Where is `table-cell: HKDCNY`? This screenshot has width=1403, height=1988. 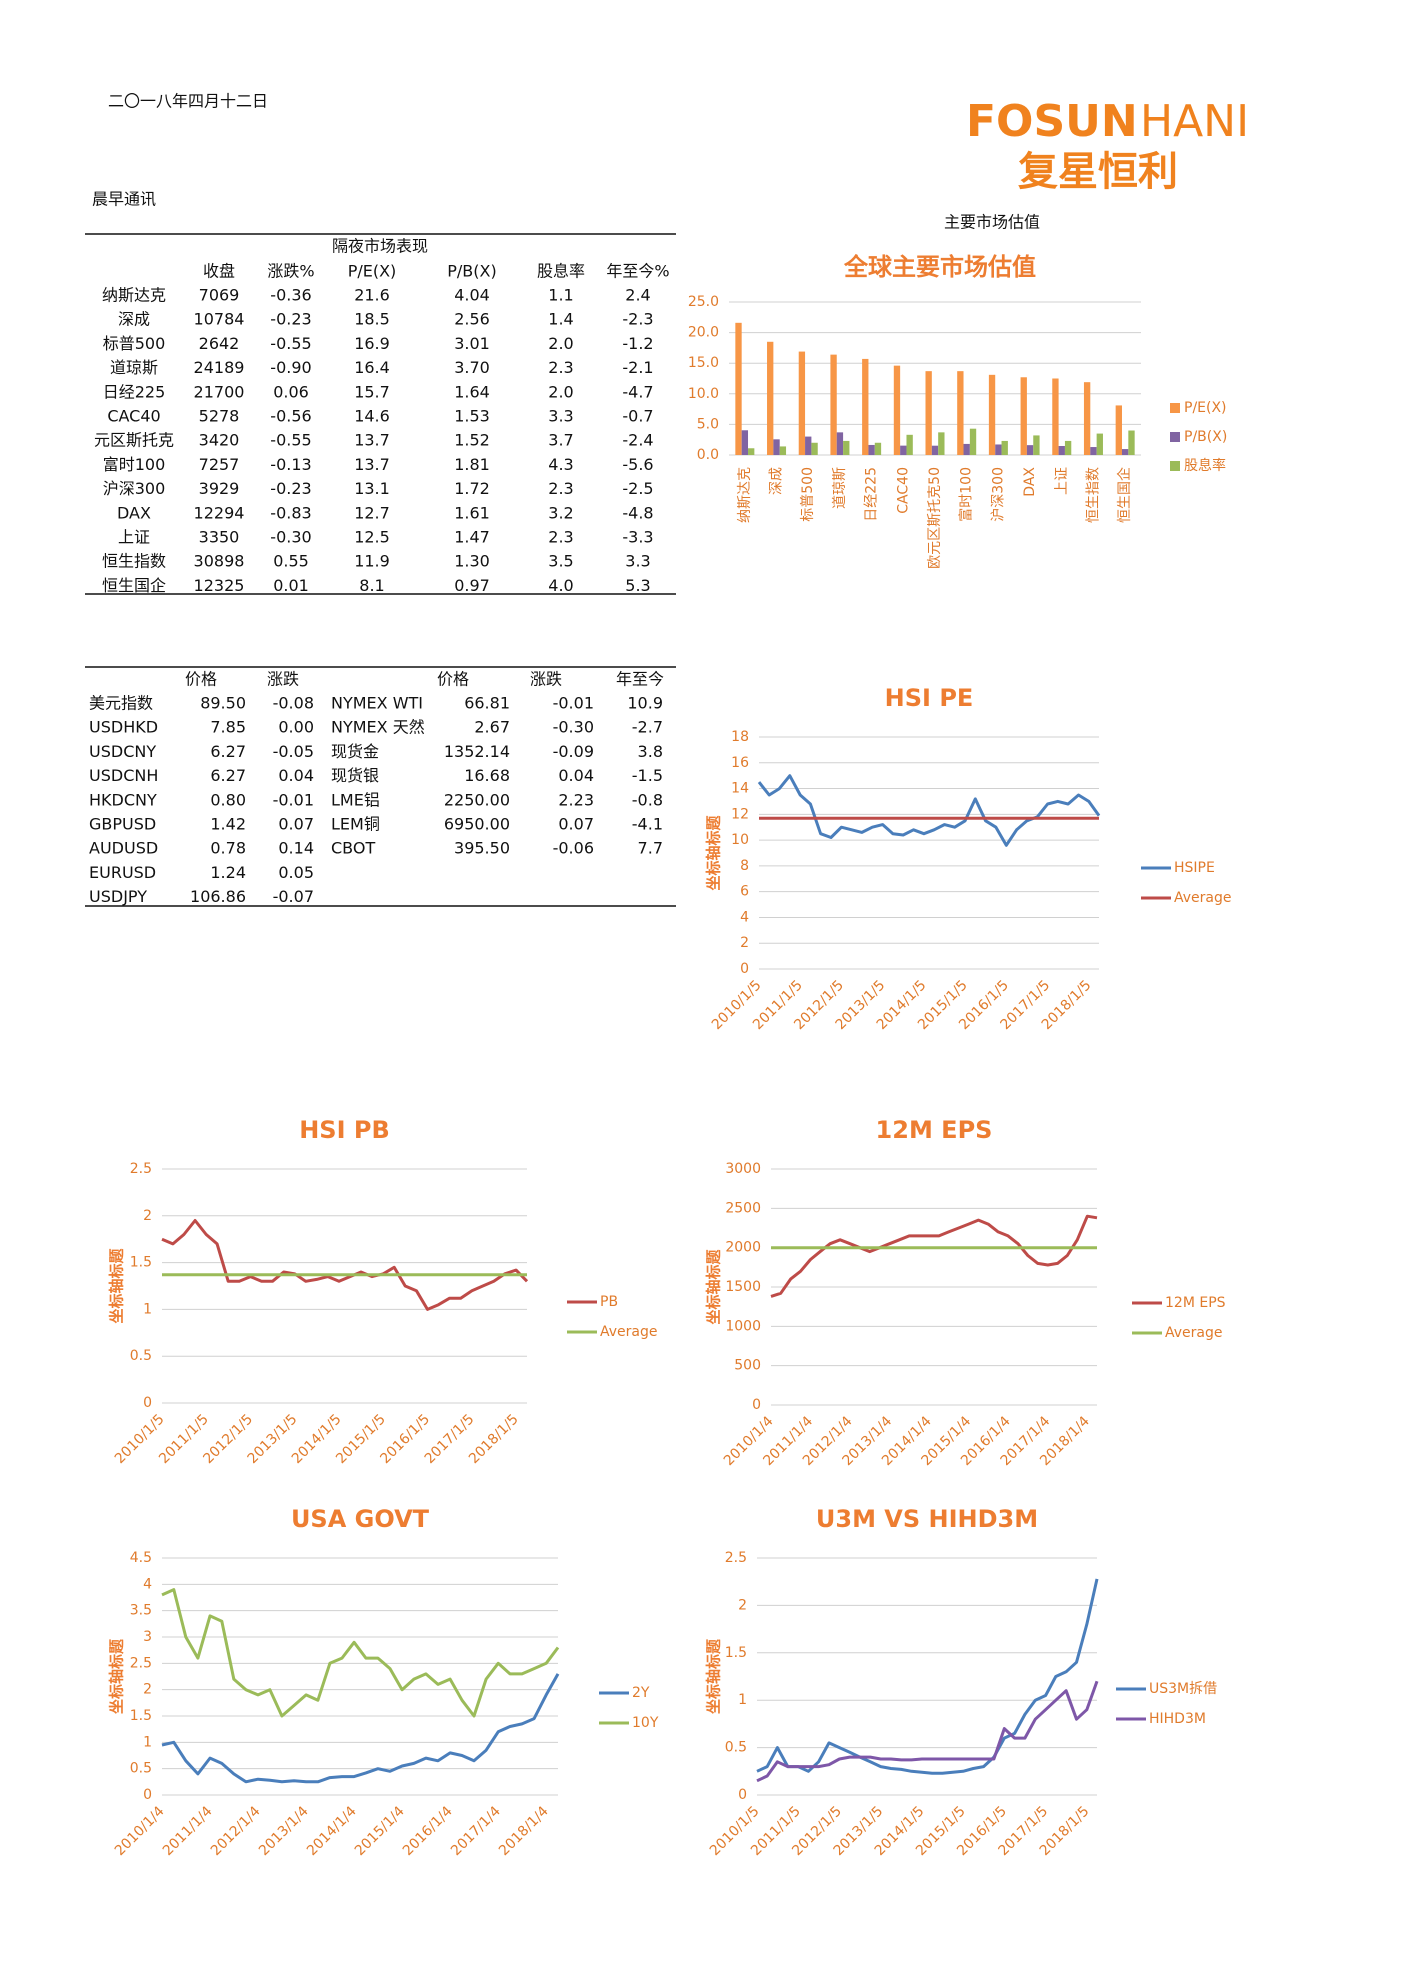
table-cell: HKDCNY is located at coordinates (123, 799).